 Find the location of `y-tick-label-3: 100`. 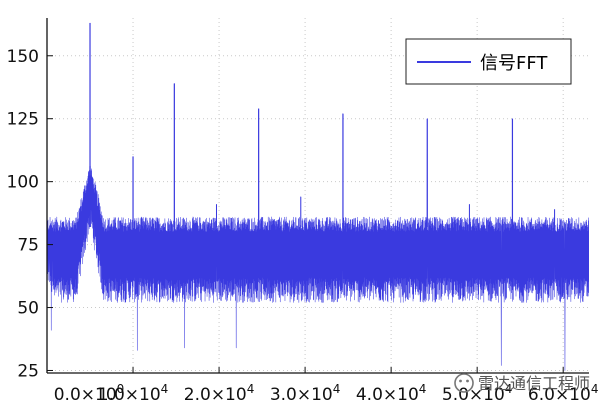

y-tick-label-3: 100 is located at coordinates (23, 183).